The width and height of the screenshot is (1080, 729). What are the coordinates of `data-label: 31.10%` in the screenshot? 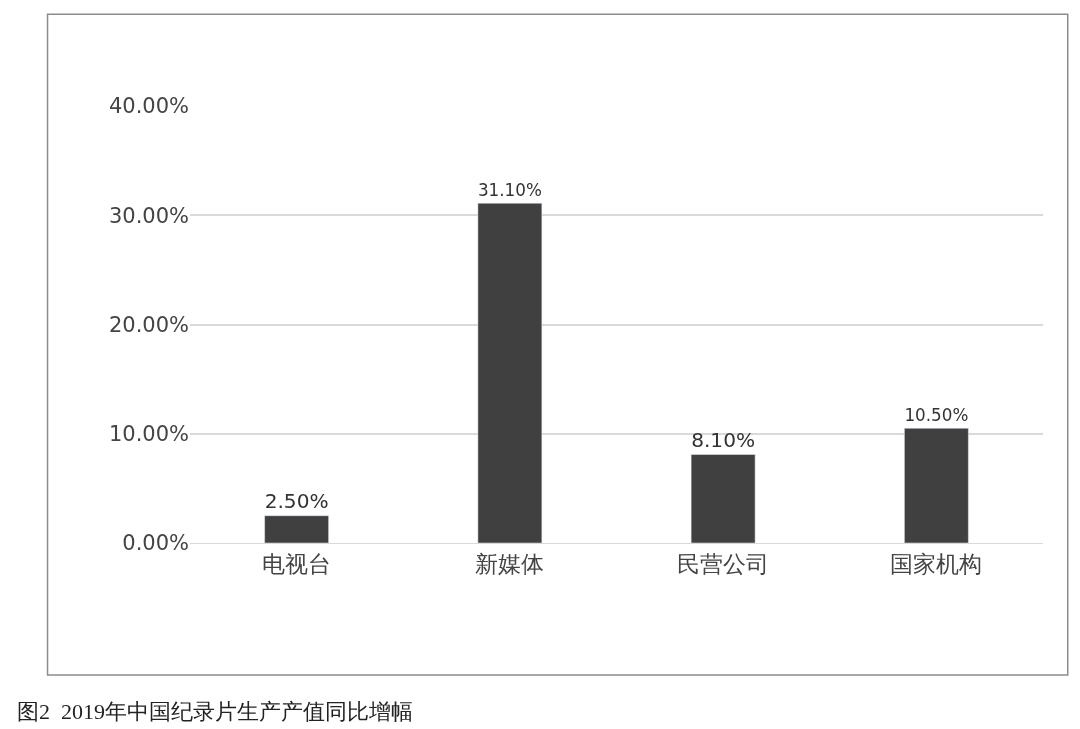 It's located at (509, 190).